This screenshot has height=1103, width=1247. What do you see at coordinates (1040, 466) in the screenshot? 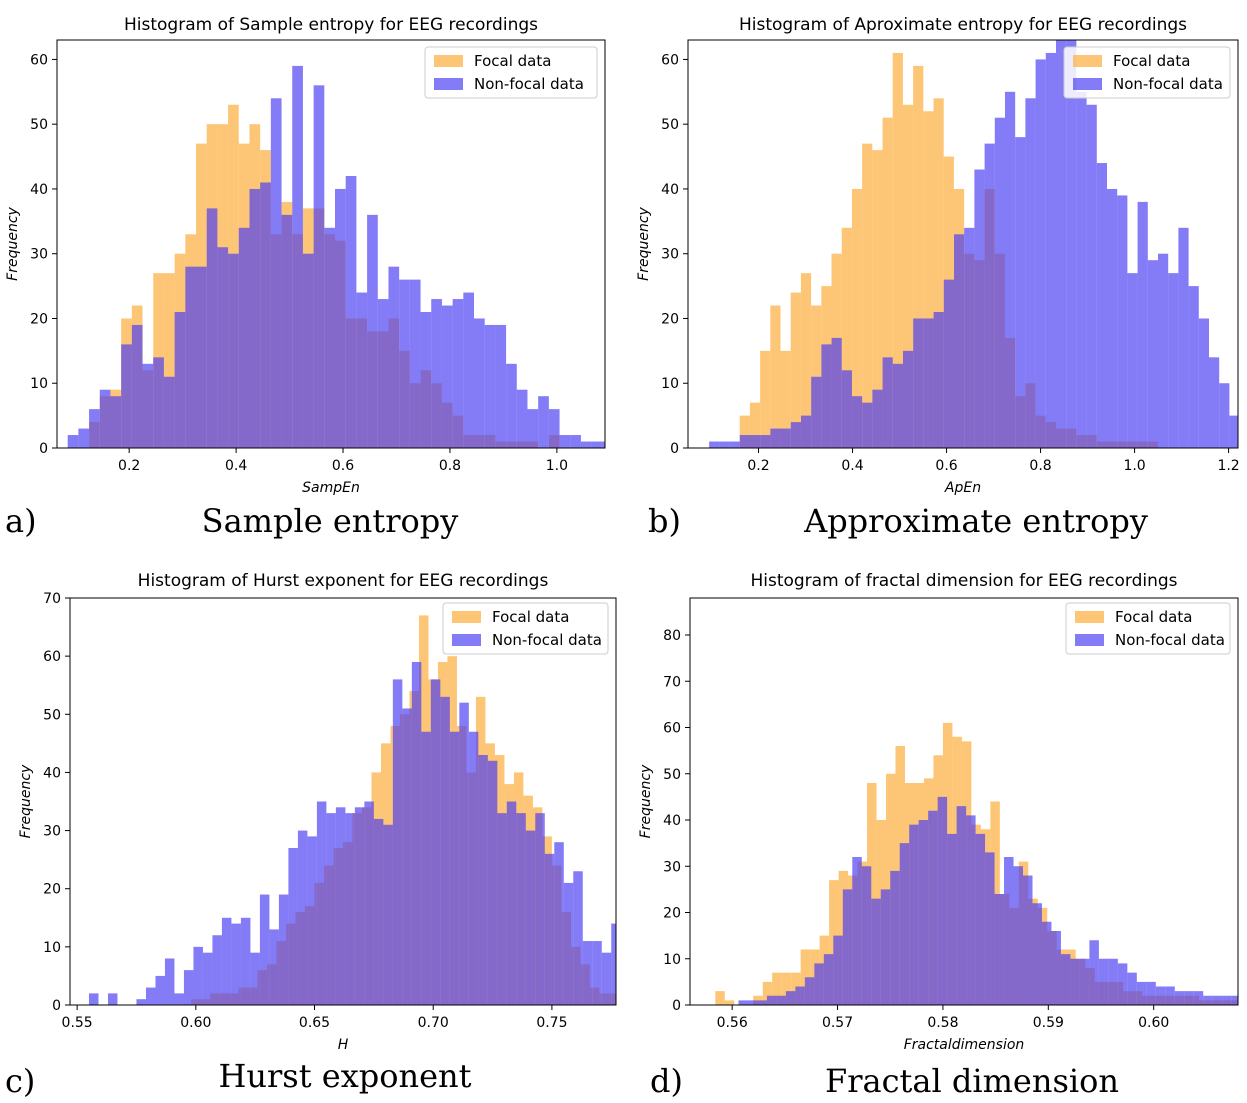
I see `x-tick-label: 0.8` at bounding box center [1040, 466].